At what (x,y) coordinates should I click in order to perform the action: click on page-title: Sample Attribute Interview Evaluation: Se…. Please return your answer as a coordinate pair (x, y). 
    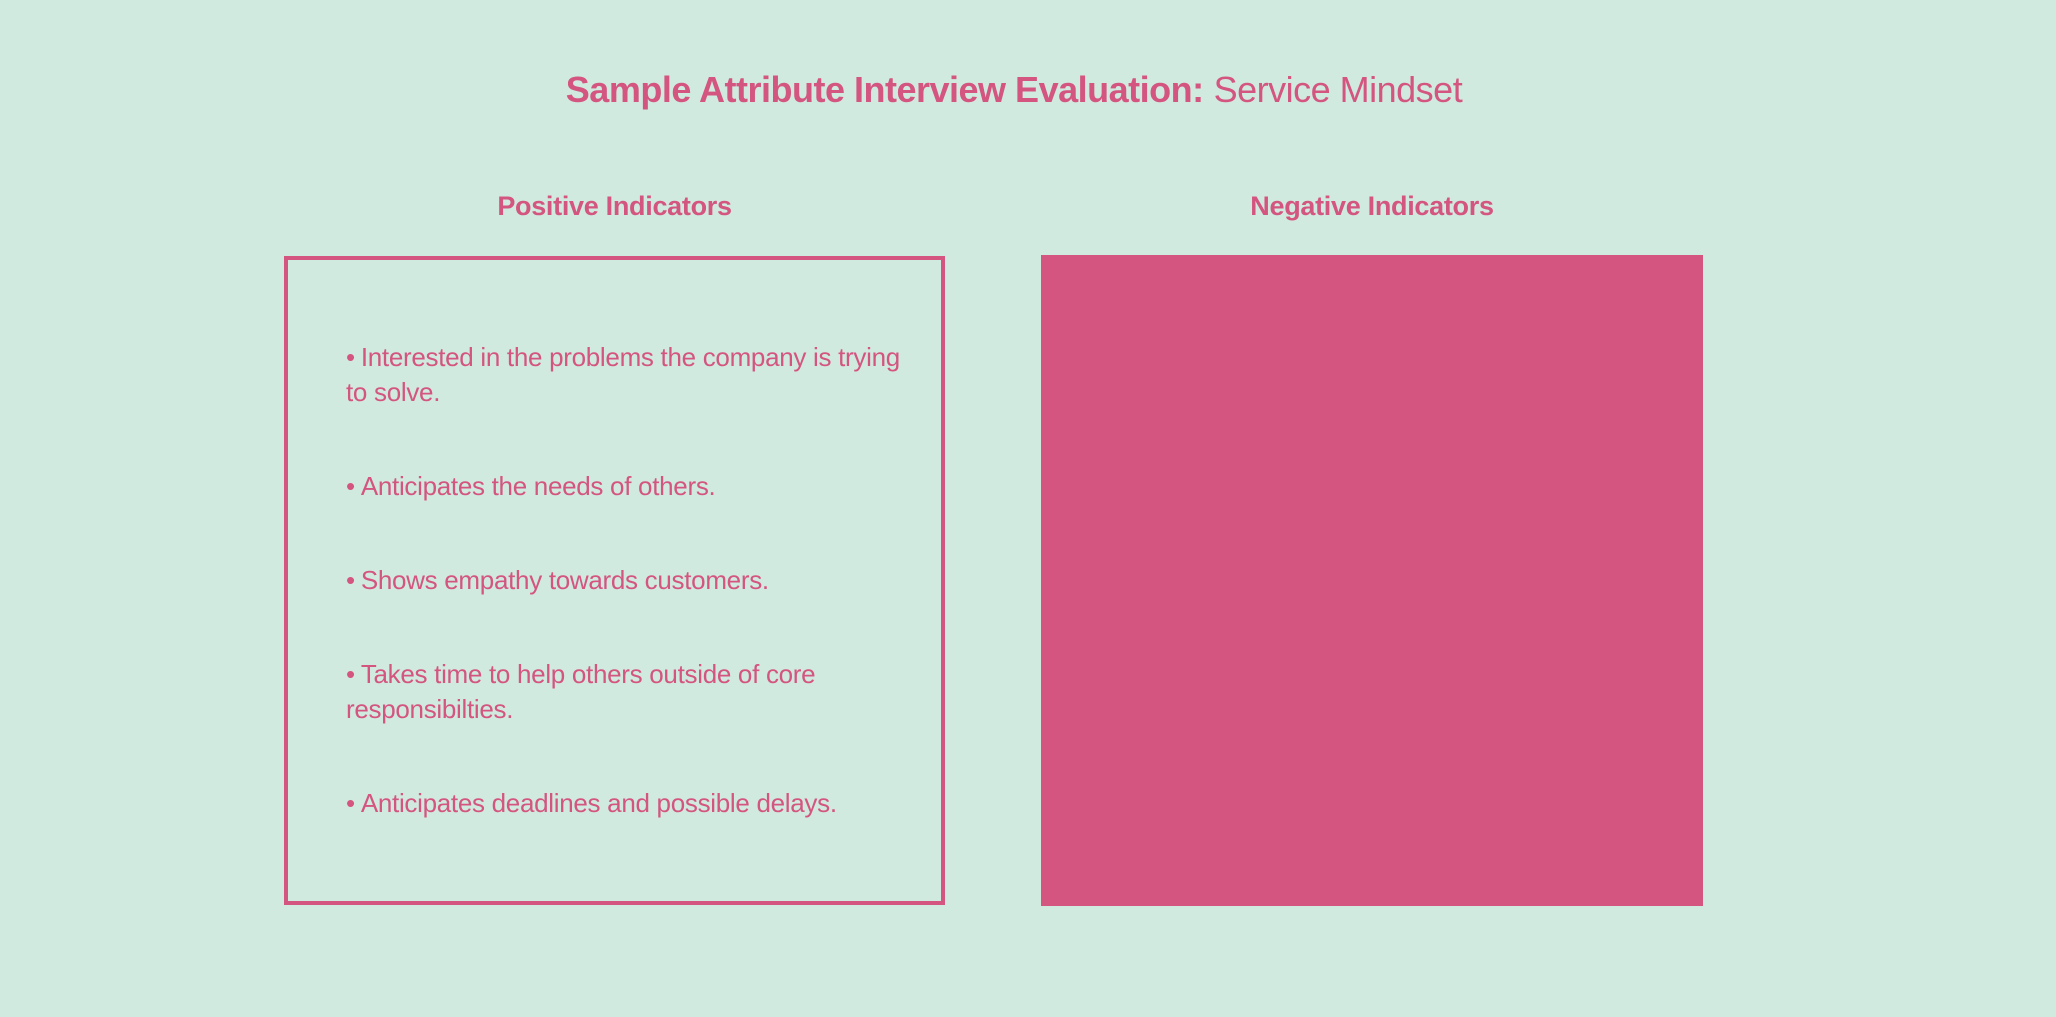
    Looking at the image, I should click on (1014, 90).